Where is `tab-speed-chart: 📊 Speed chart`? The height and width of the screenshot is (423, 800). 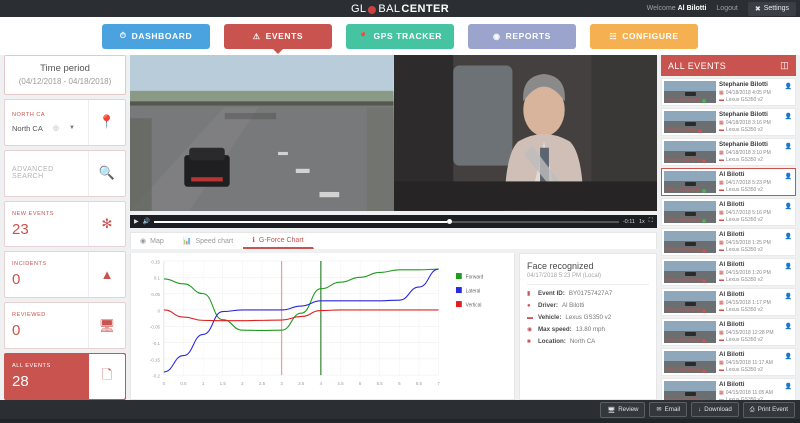 tab-speed-chart: 📊 Speed chart is located at coordinates (208, 240).